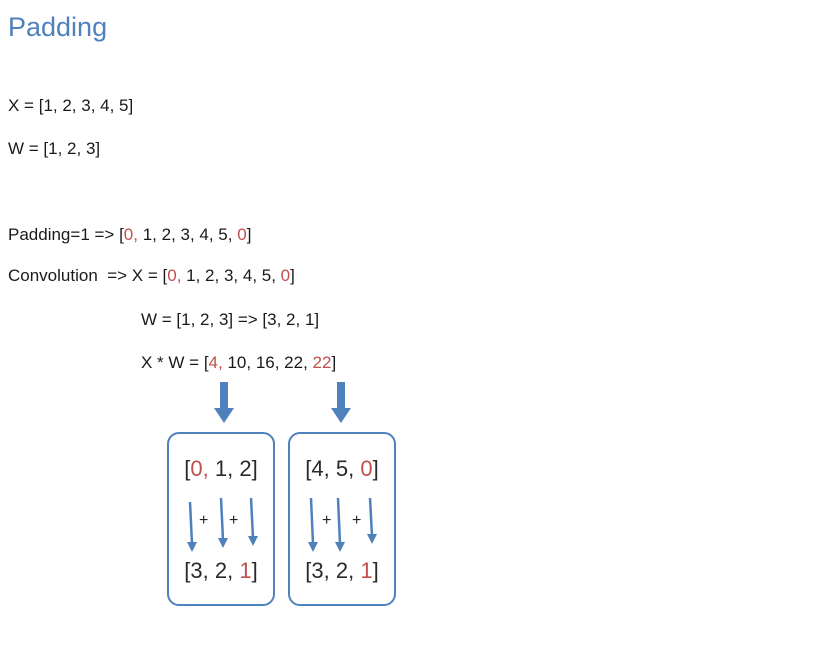 The height and width of the screenshot is (654, 820). I want to click on left-window-bottom: [3, 2, 1], so click(221, 571).